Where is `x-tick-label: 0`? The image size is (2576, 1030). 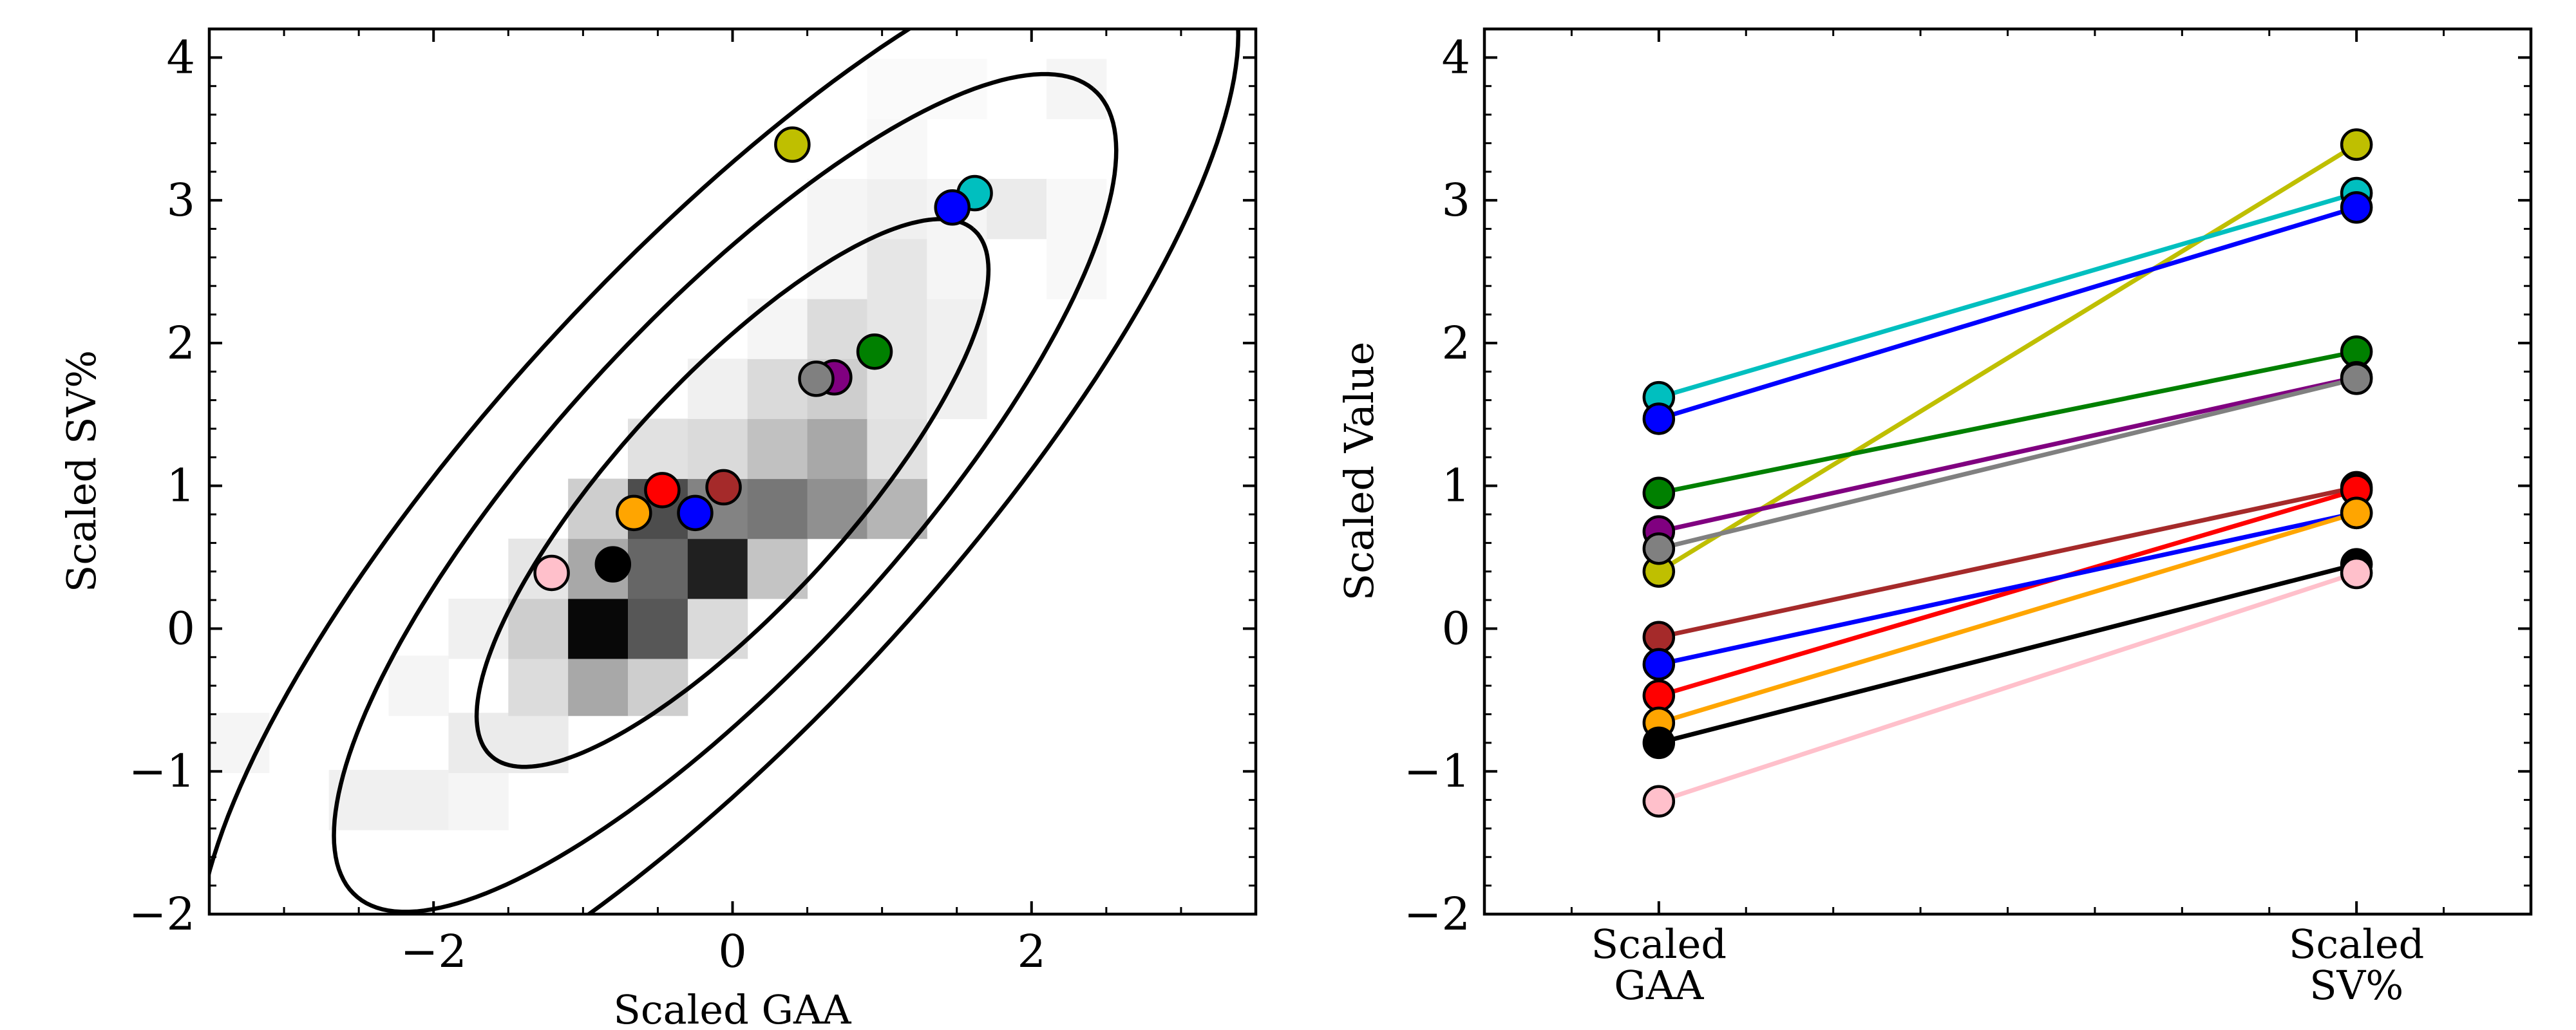 x-tick-label: 0 is located at coordinates (732, 952).